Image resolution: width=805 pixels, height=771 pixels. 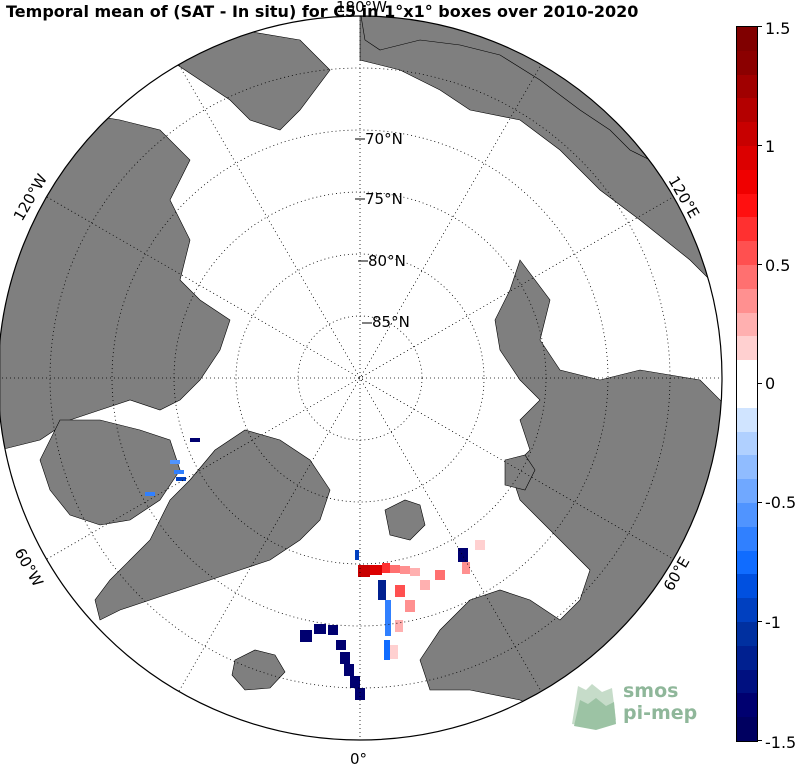 What do you see at coordinates (29, 567) in the screenshot?
I see `lon-label-60w: 60°W` at bounding box center [29, 567].